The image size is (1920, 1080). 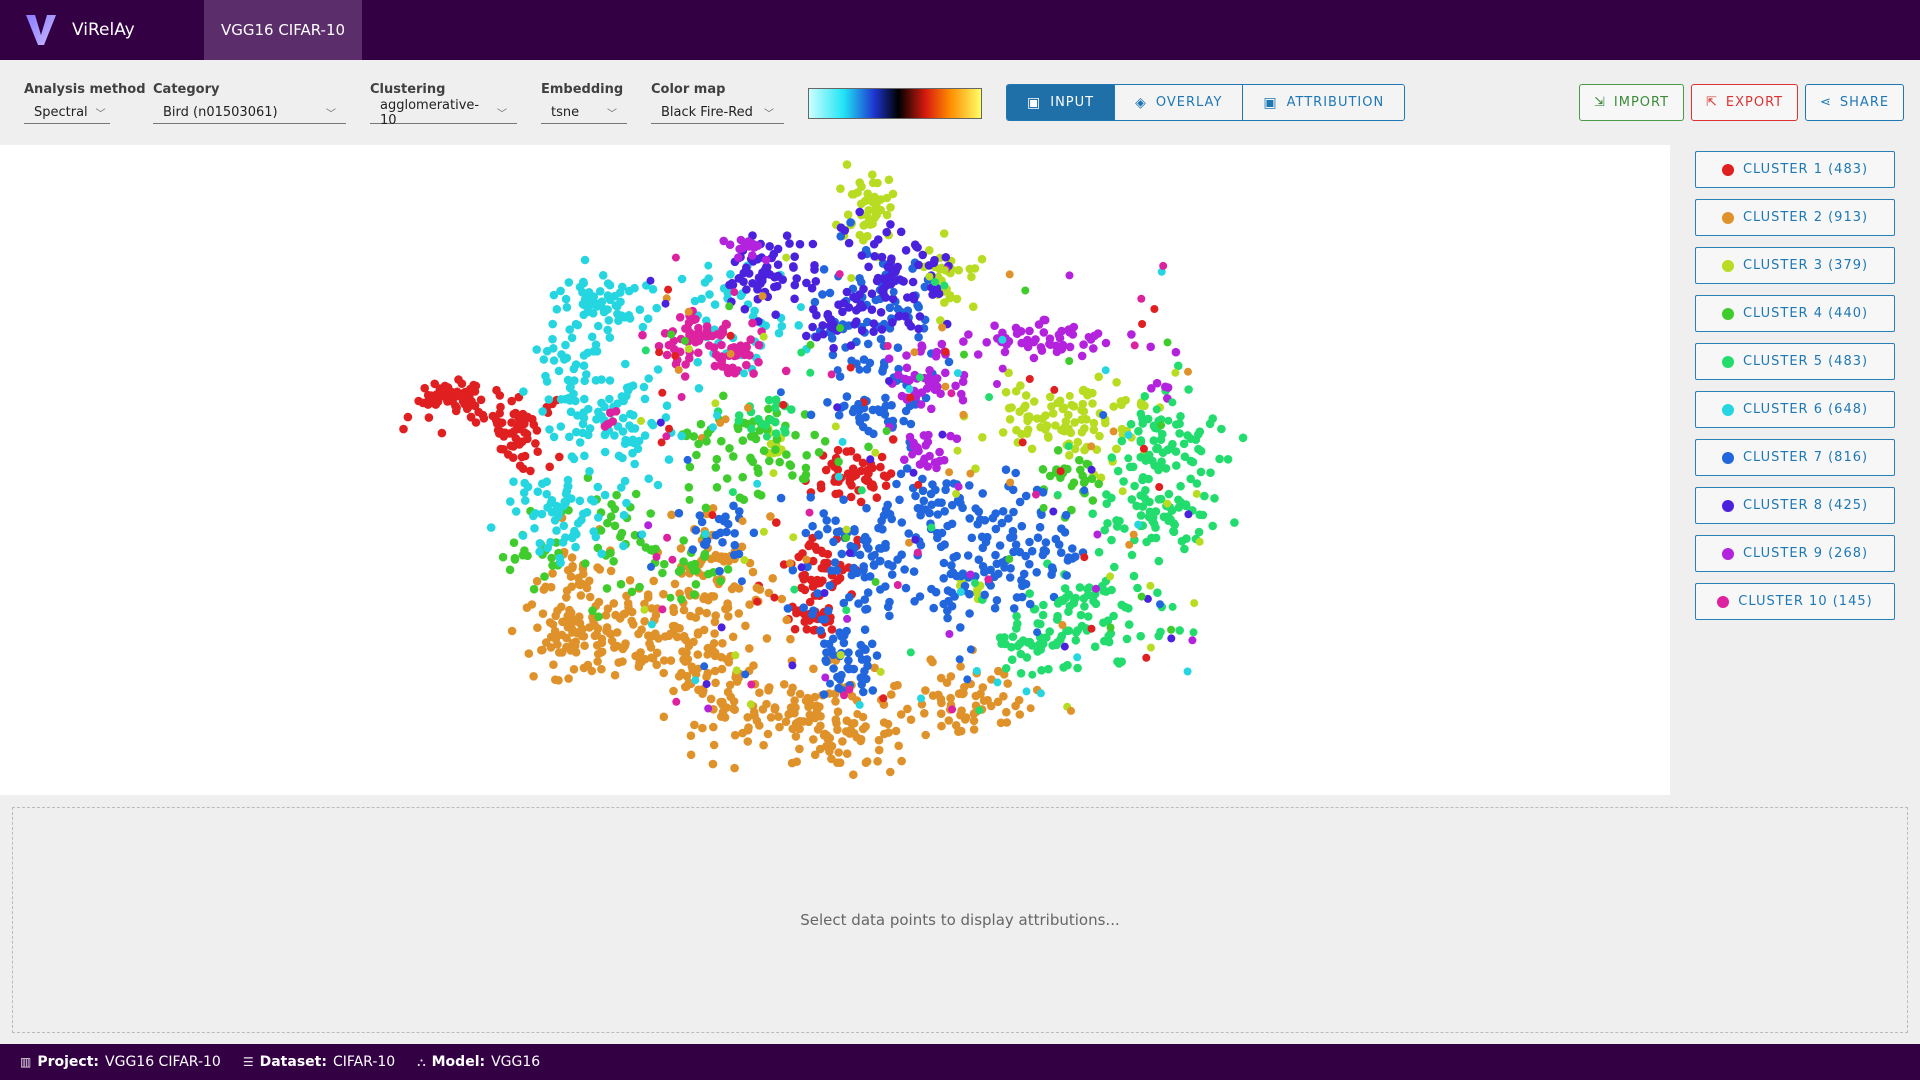 I want to click on overlay-view-button: ◈ OVERLAY, so click(x=1179, y=102).